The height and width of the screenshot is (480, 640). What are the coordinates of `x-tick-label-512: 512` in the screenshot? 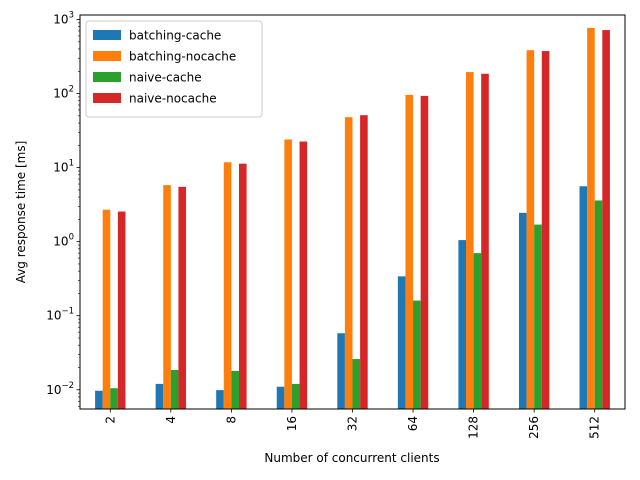 It's located at (595, 427).